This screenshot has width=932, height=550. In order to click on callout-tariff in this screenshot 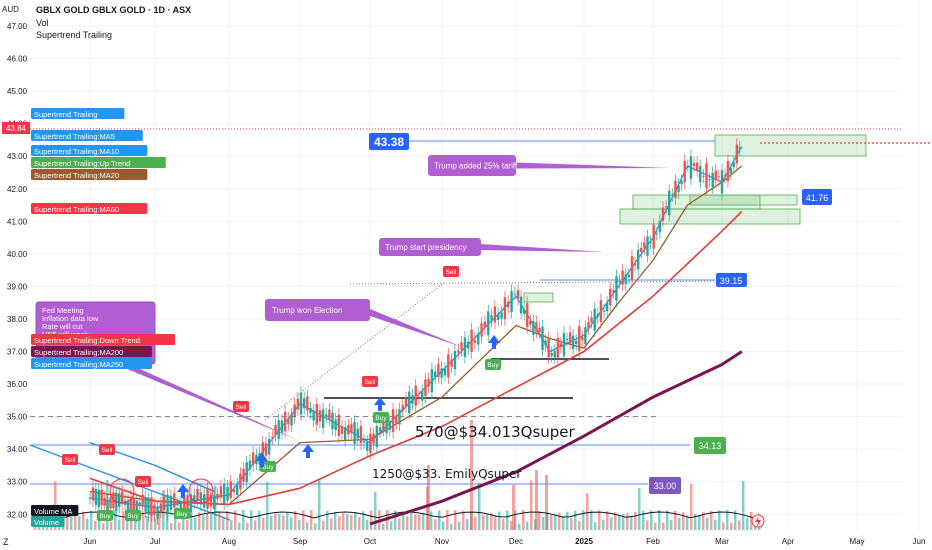, I will do `click(472, 165)`.